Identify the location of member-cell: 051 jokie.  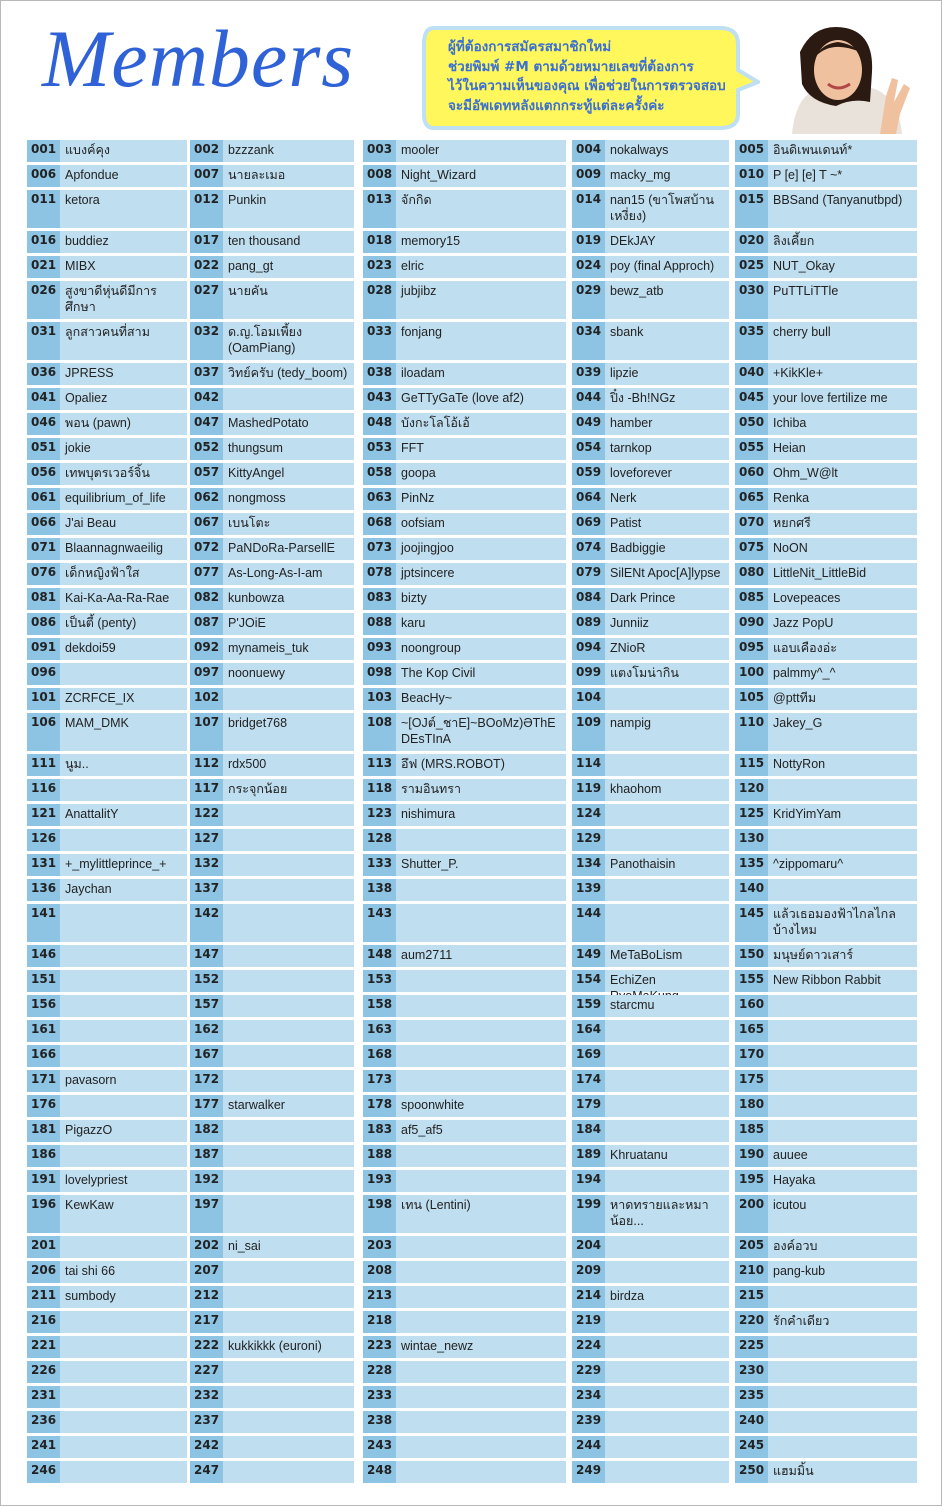
(107, 449).